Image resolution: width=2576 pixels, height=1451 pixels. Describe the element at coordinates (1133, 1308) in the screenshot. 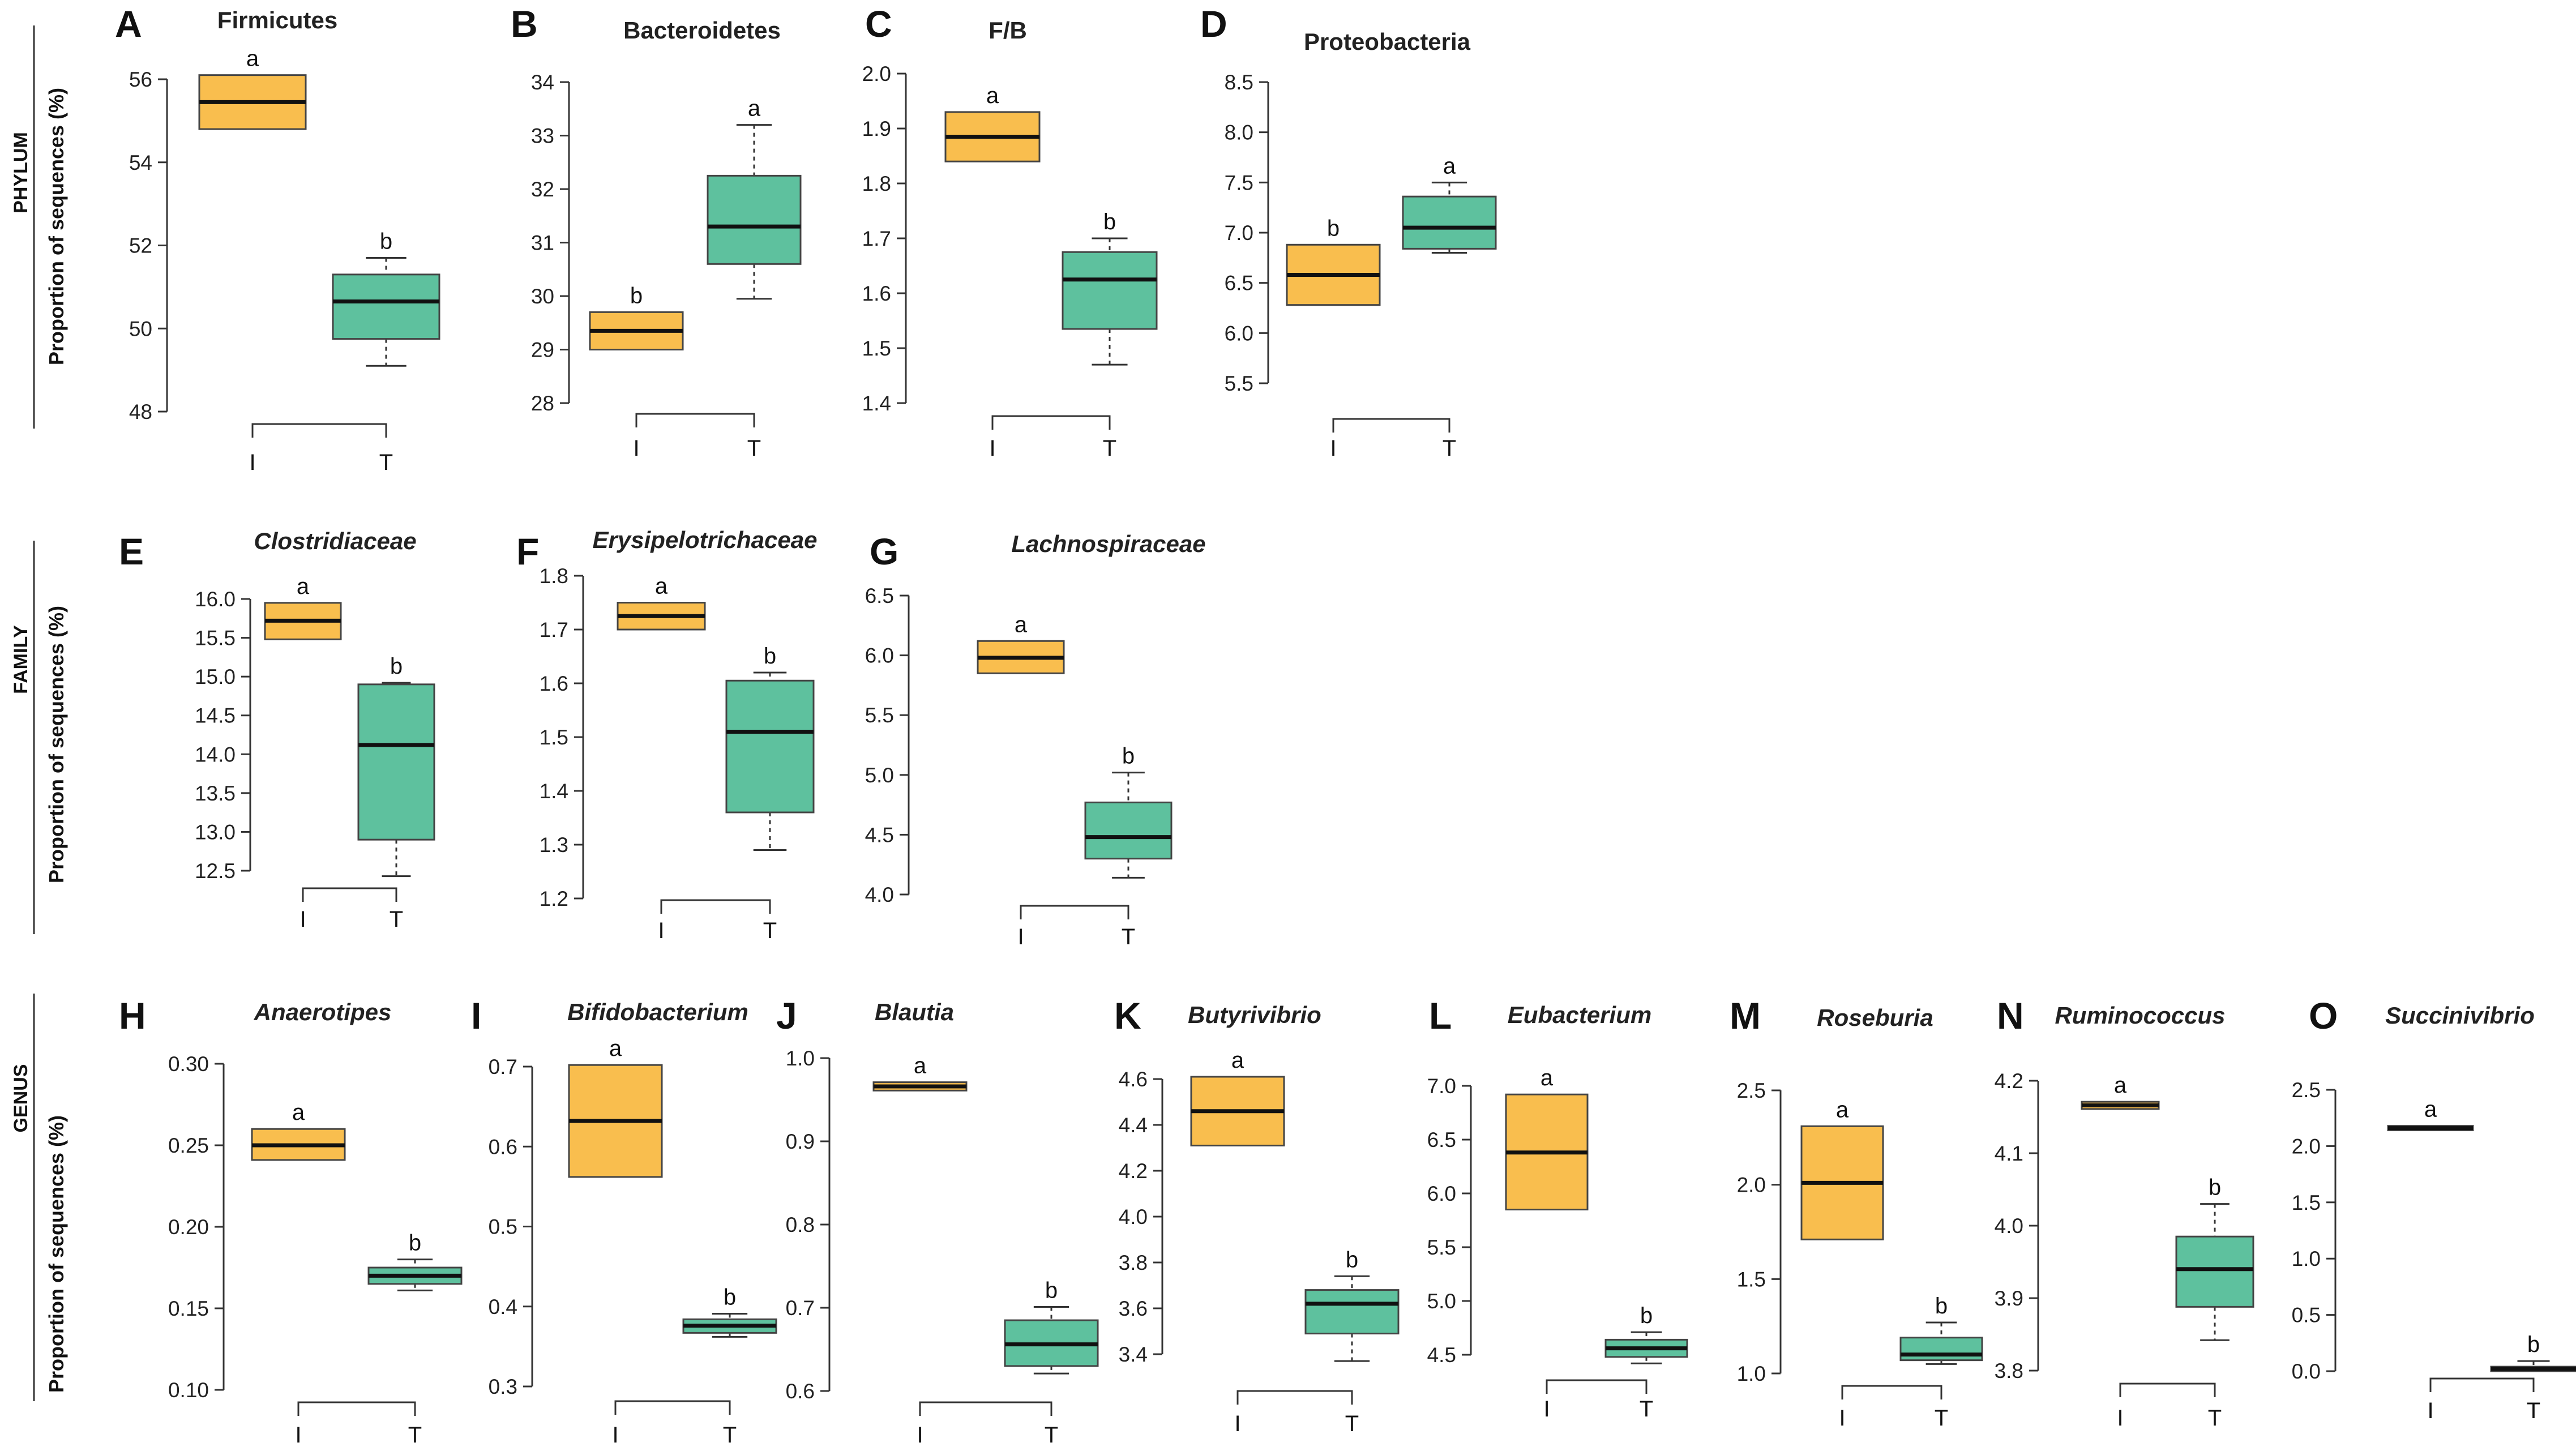

I see `y-tick-label: 3.6` at that location.